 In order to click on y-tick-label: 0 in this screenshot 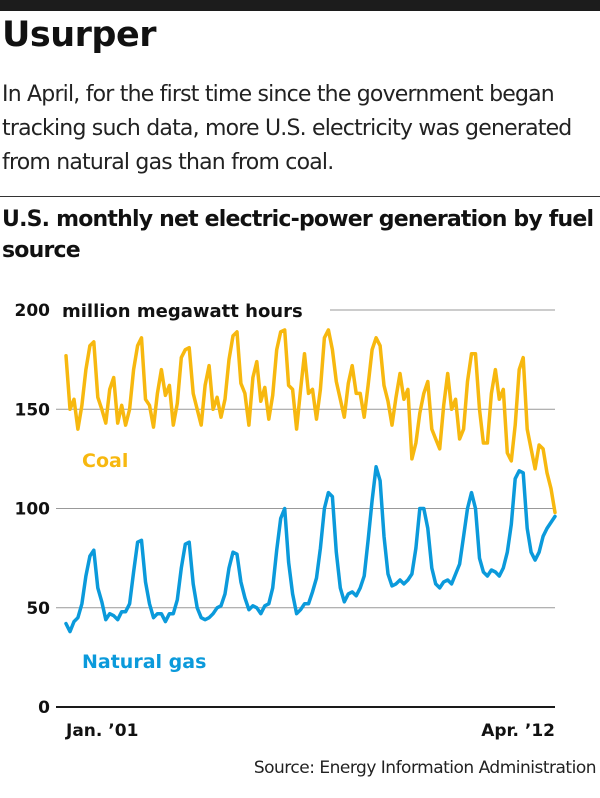, I will do `click(44, 708)`.